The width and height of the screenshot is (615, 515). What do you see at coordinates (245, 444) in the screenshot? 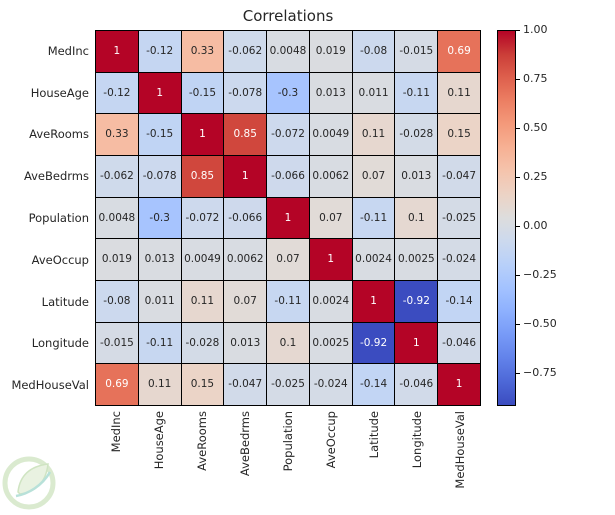
I see `x-tick-label-text: AveBedrms` at bounding box center [245, 444].